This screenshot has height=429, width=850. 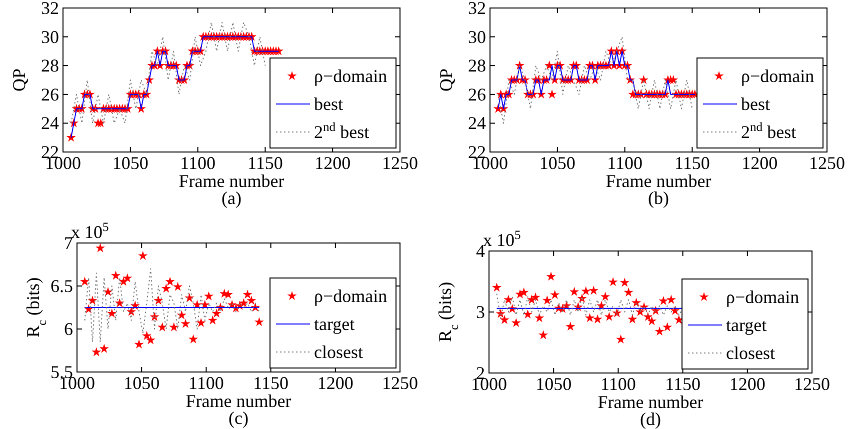 What do you see at coordinates (68, 329) in the screenshot?
I see `y-tick-label: 6` at bounding box center [68, 329].